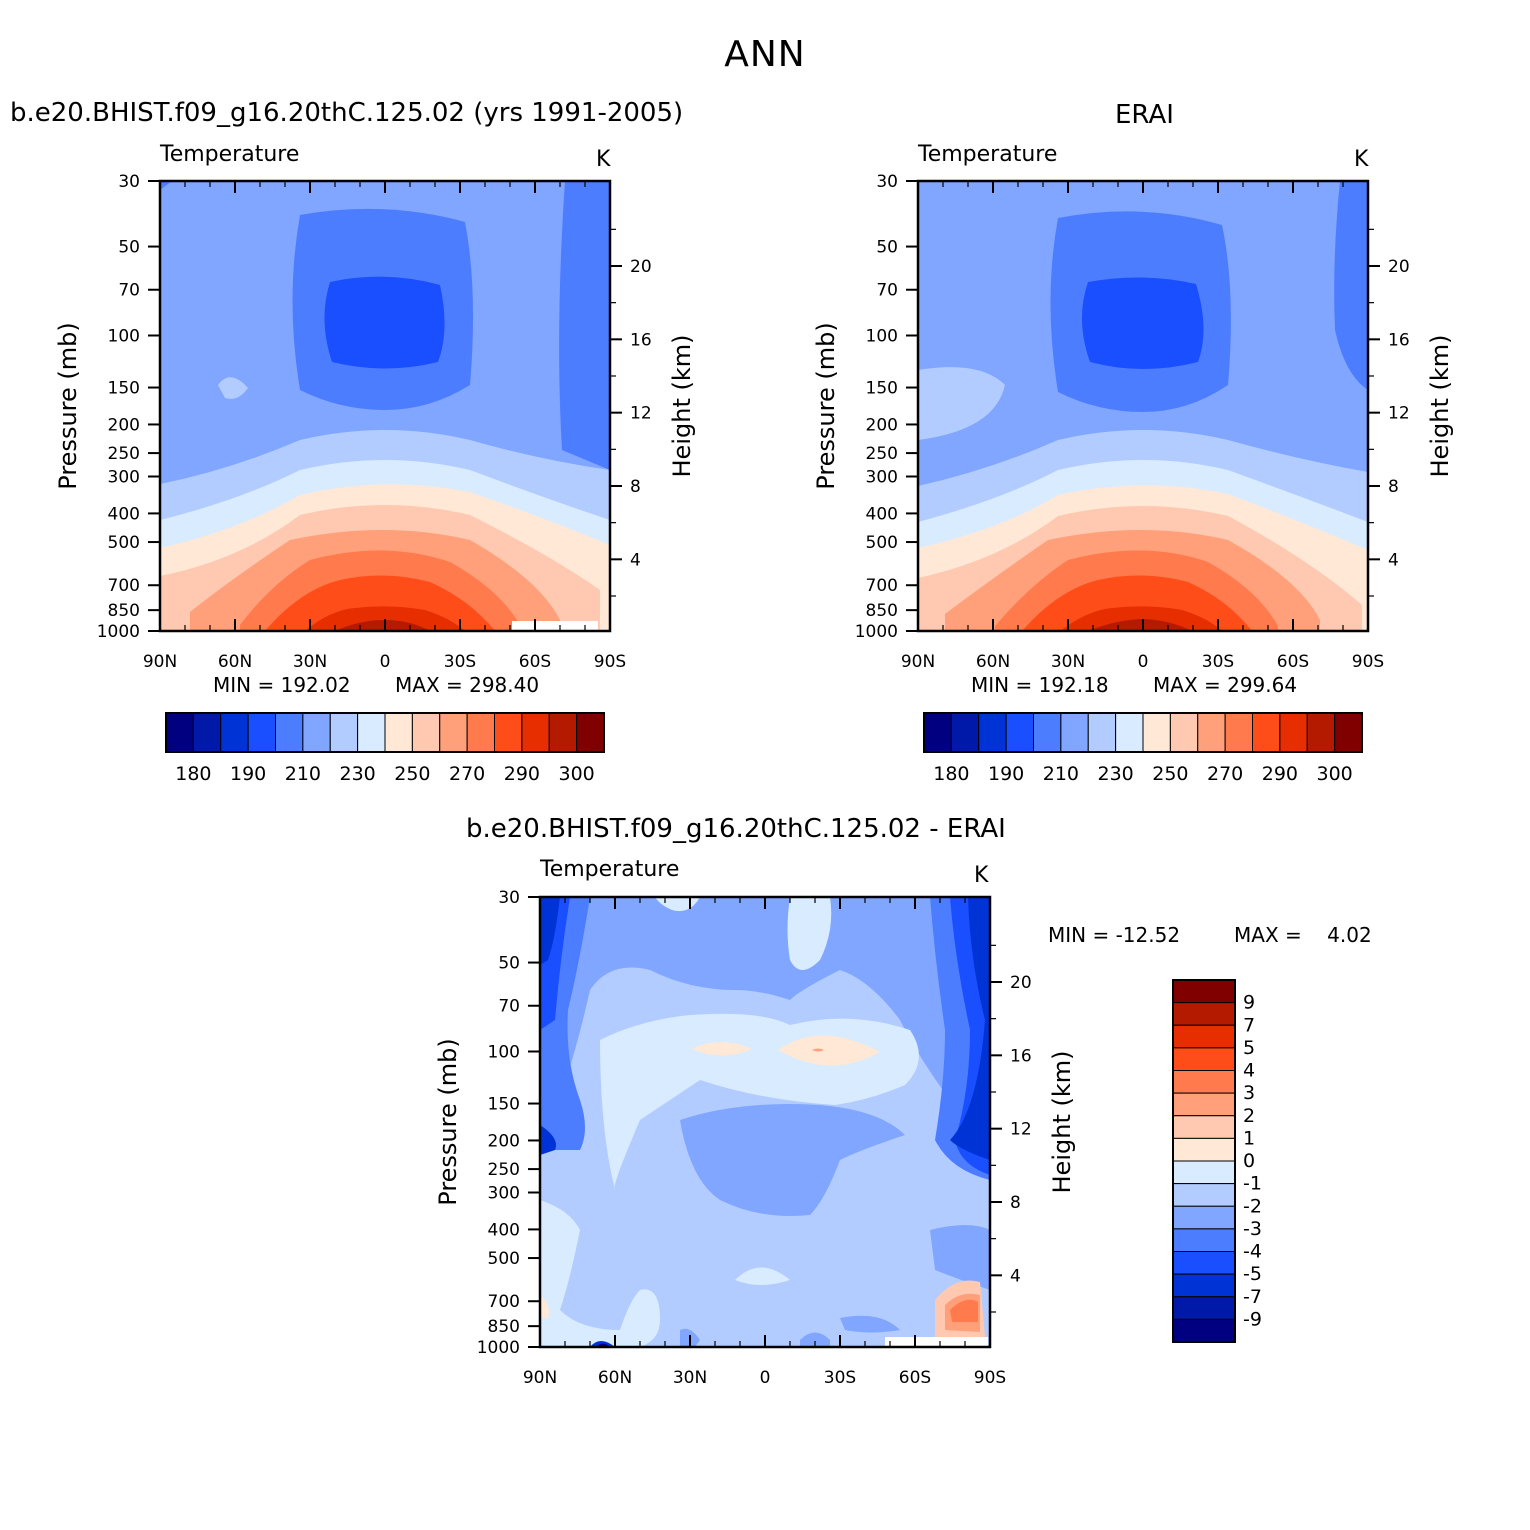 This screenshot has width=1530, height=1530. What do you see at coordinates (1249, 1025) in the screenshot?
I see `diff-colorbar-label: 7` at bounding box center [1249, 1025].